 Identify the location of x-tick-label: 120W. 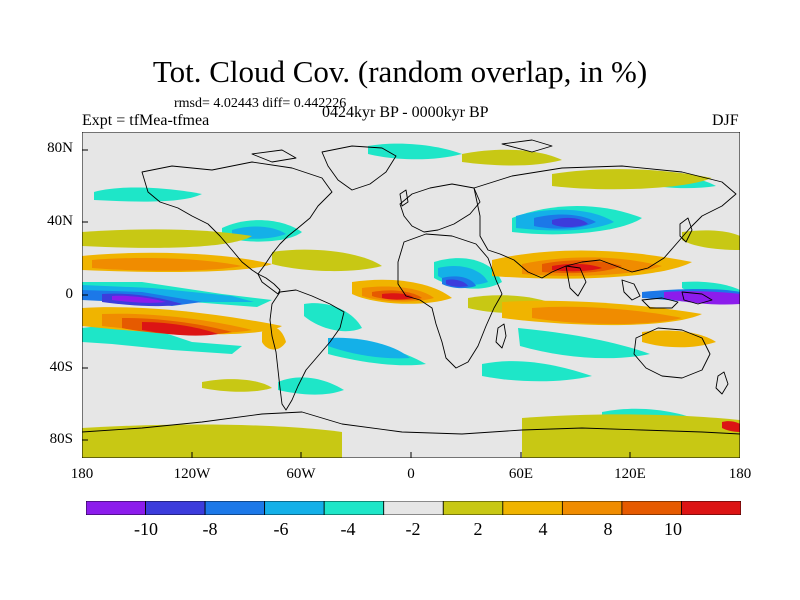
(192, 474).